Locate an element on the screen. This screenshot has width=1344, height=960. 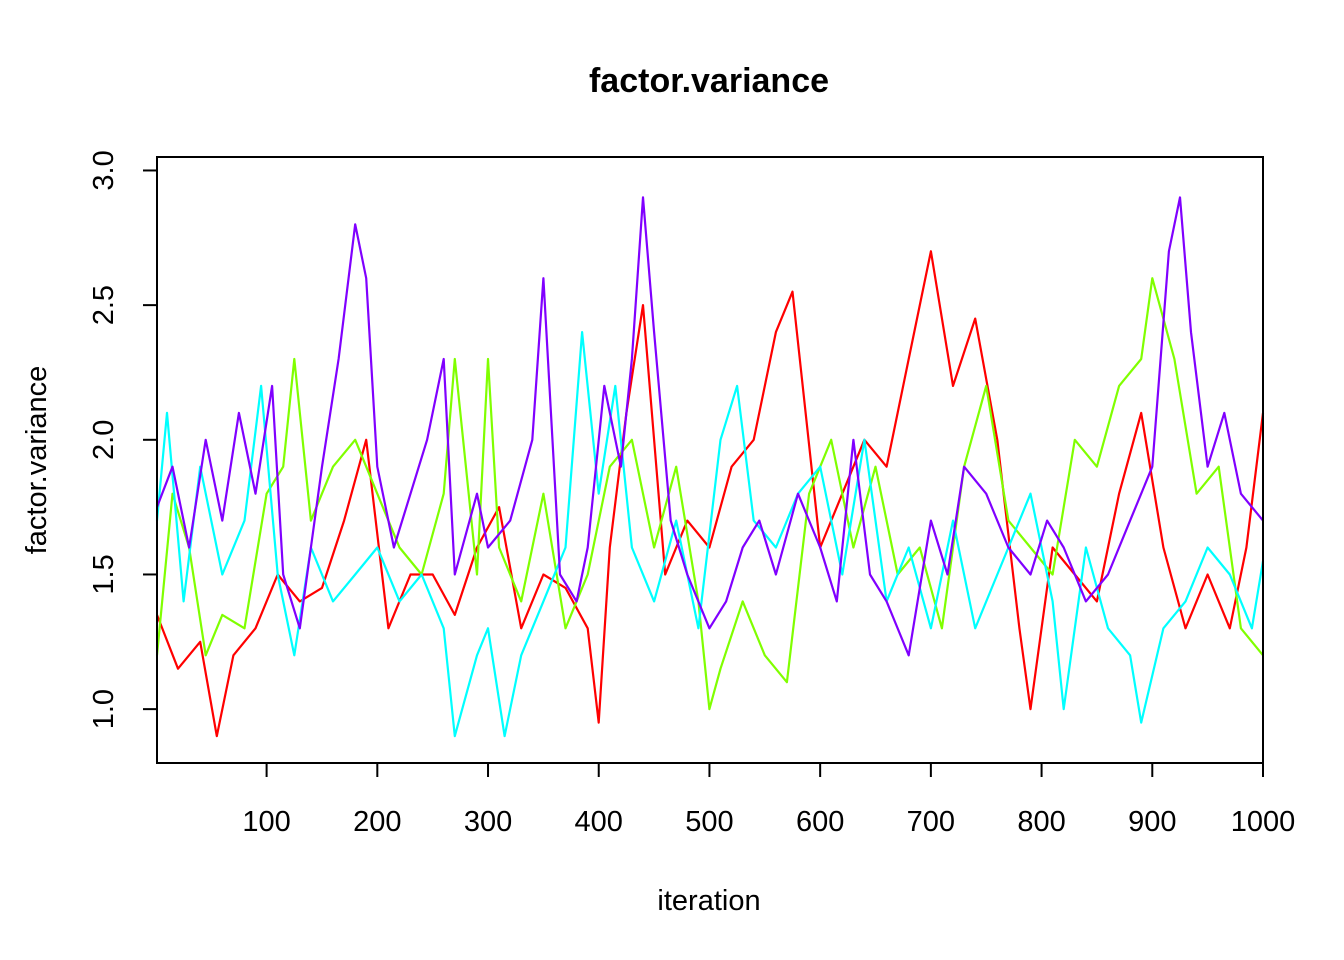
y-axis-title: factor.variance is located at coordinates (37, 460).